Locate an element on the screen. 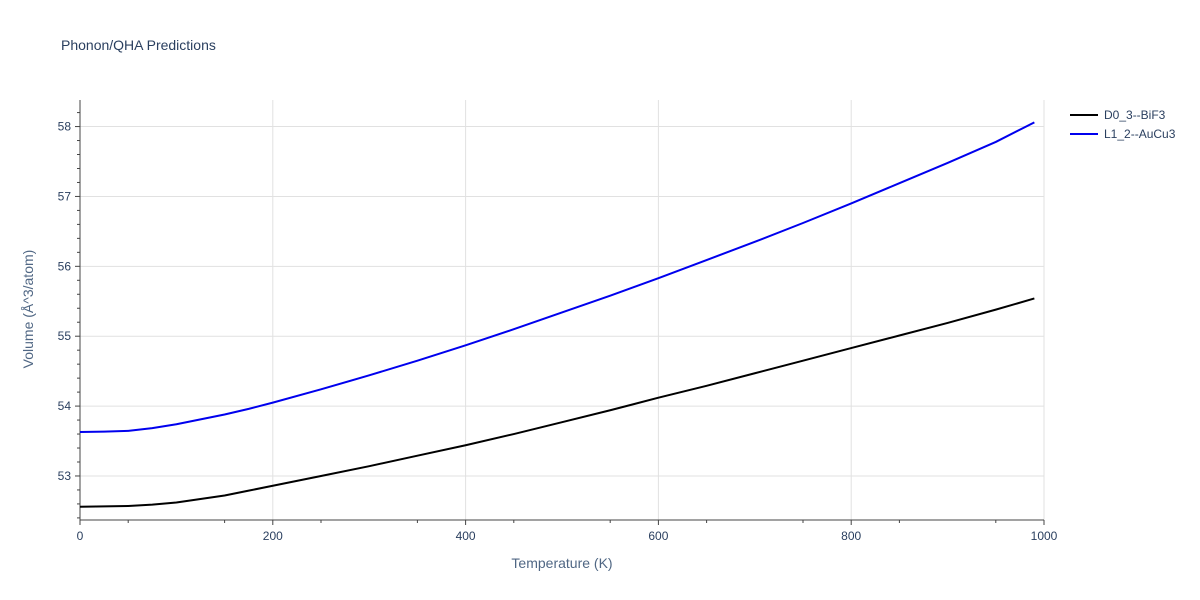  legend-label: D0_3--BiF3 is located at coordinates (1135, 115).